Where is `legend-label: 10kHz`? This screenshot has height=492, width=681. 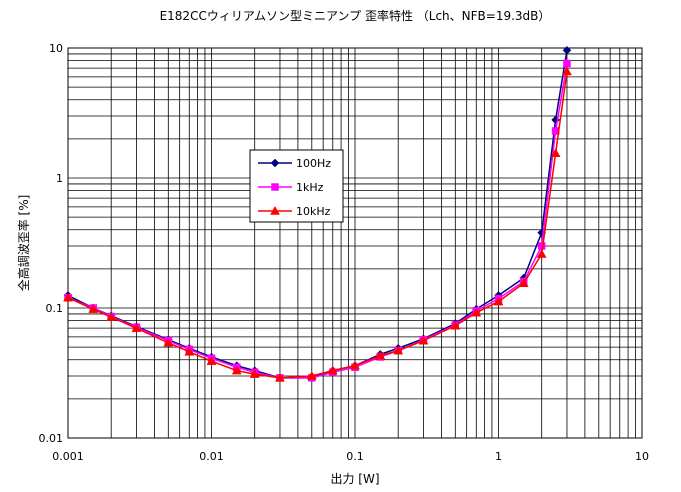 legend-label: 10kHz is located at coordinates (313, 211).